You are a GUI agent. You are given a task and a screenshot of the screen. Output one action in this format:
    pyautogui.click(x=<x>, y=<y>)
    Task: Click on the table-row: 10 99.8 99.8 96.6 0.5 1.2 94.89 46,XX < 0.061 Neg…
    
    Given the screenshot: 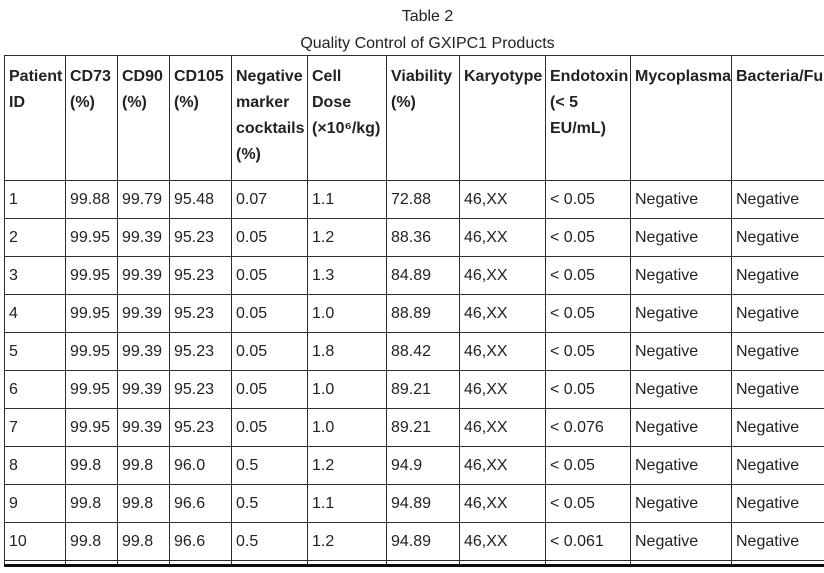 What is the action you would take?
    pyautogui.click(x=414, y=541)
    